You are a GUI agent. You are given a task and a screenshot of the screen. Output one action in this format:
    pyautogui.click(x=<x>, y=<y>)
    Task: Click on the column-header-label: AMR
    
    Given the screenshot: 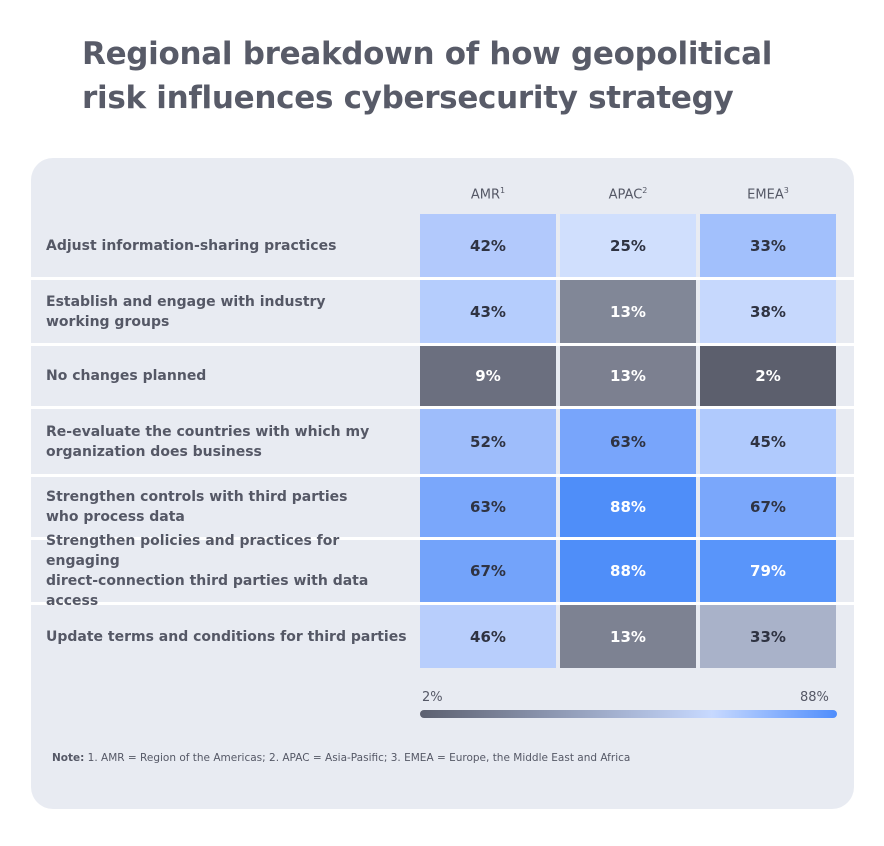 What is the action you would take?
    pyautogui.click(x=485, y=195)
    